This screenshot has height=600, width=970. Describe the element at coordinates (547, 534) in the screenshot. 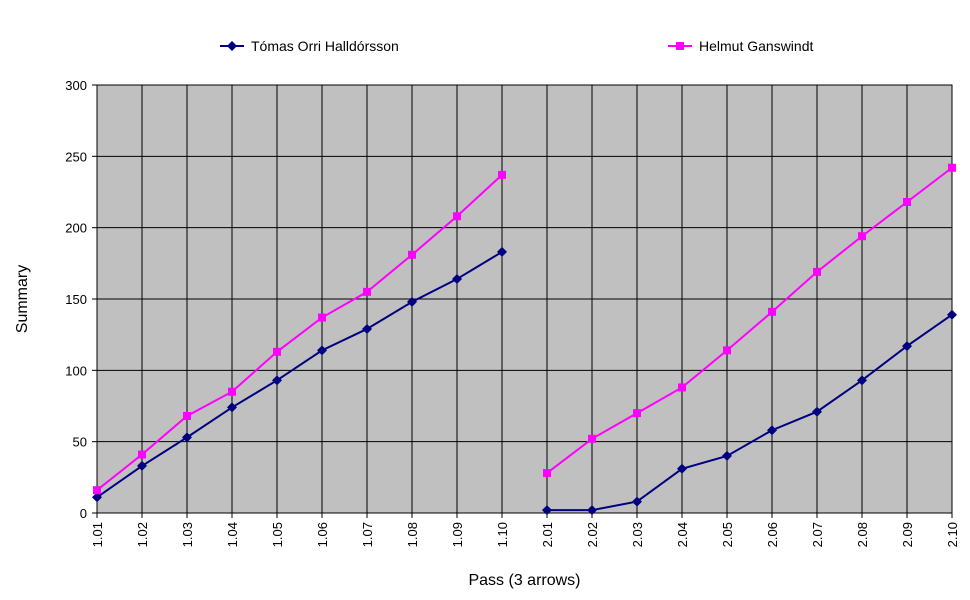

I see `x-tick-label: 2.01` at that location.